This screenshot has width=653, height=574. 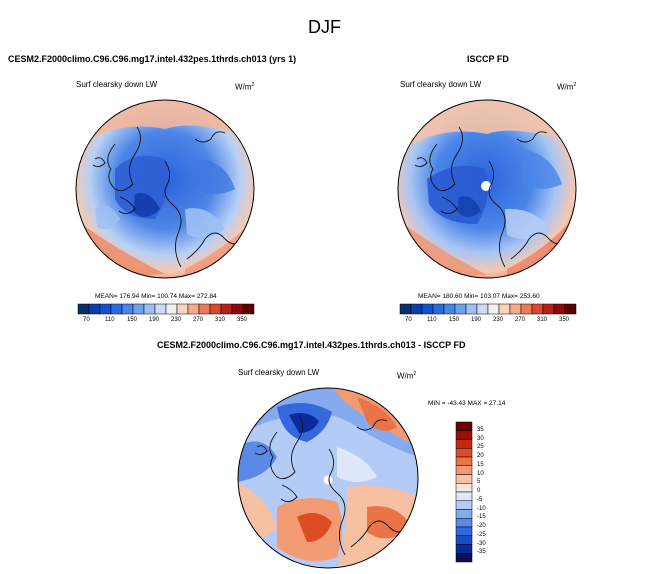 I want to click on obs-colorbar-tick-label: 70, so click(x=408, y=320).